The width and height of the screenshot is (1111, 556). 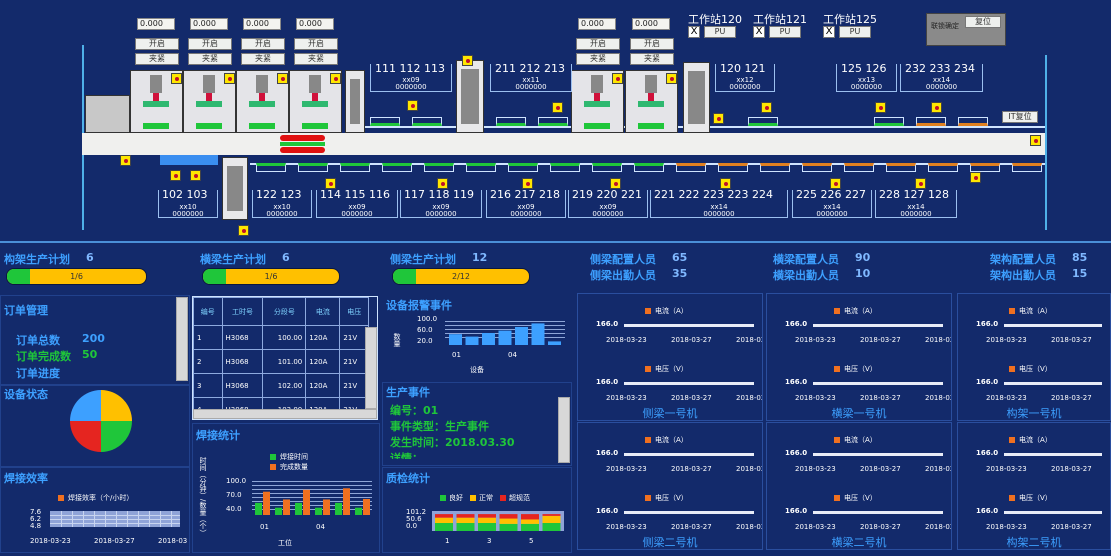 I want to click on column-header: 编号, so click(x=208, y=311).